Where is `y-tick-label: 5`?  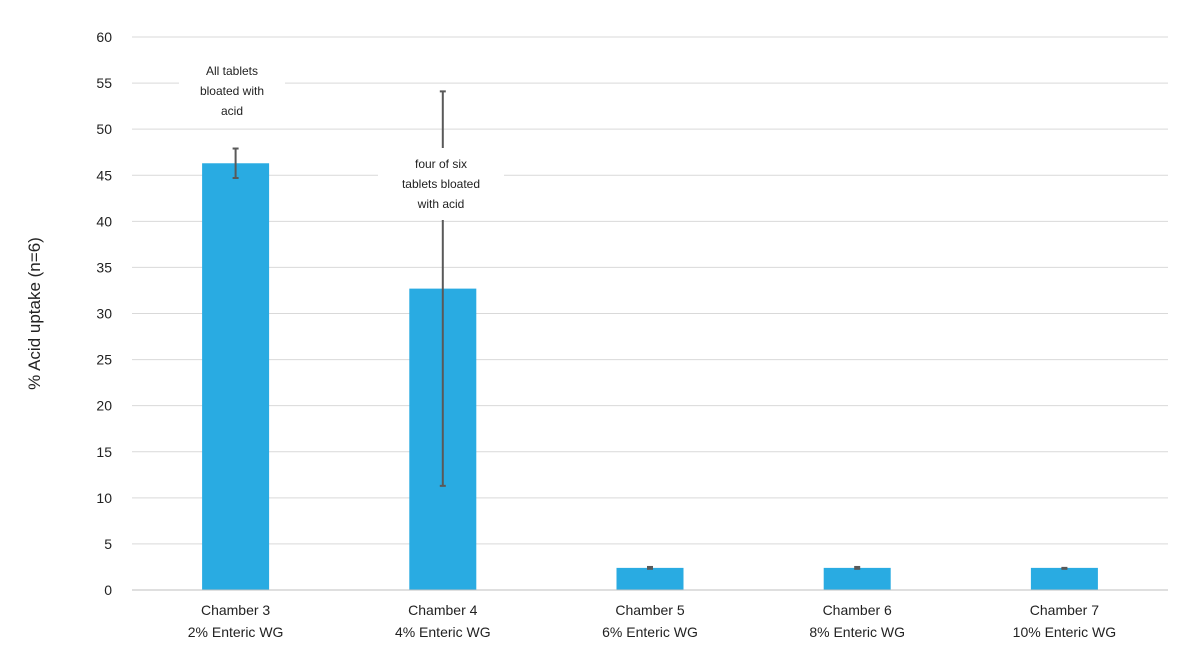 y-tick-label: 5 is located at coordinates (108, 544).